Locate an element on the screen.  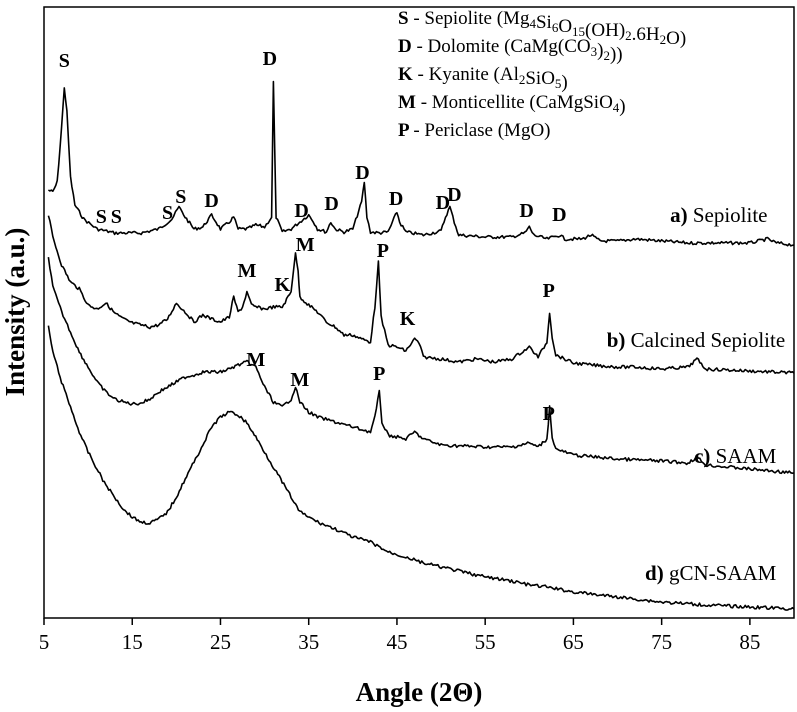
x-tick-label: 35 is located at coordinates (308, 642).